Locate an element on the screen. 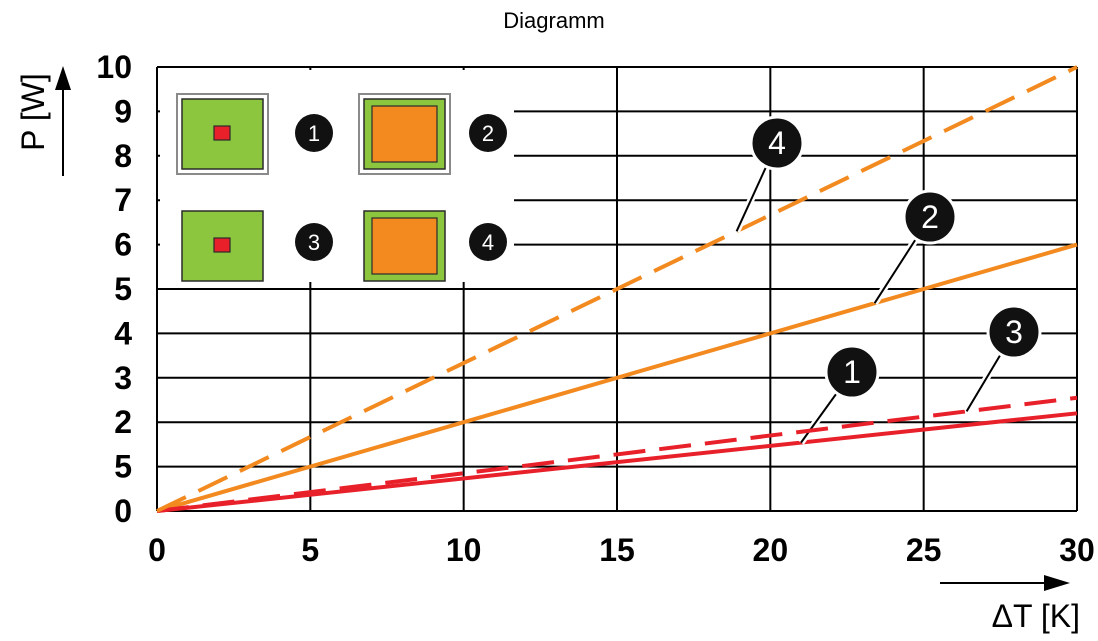 Image resolution: width=1098 pixels, height=641 pixels. x-tick-labels: 0 5 10 15 20 25 30 is located at coordinates (621, 550).